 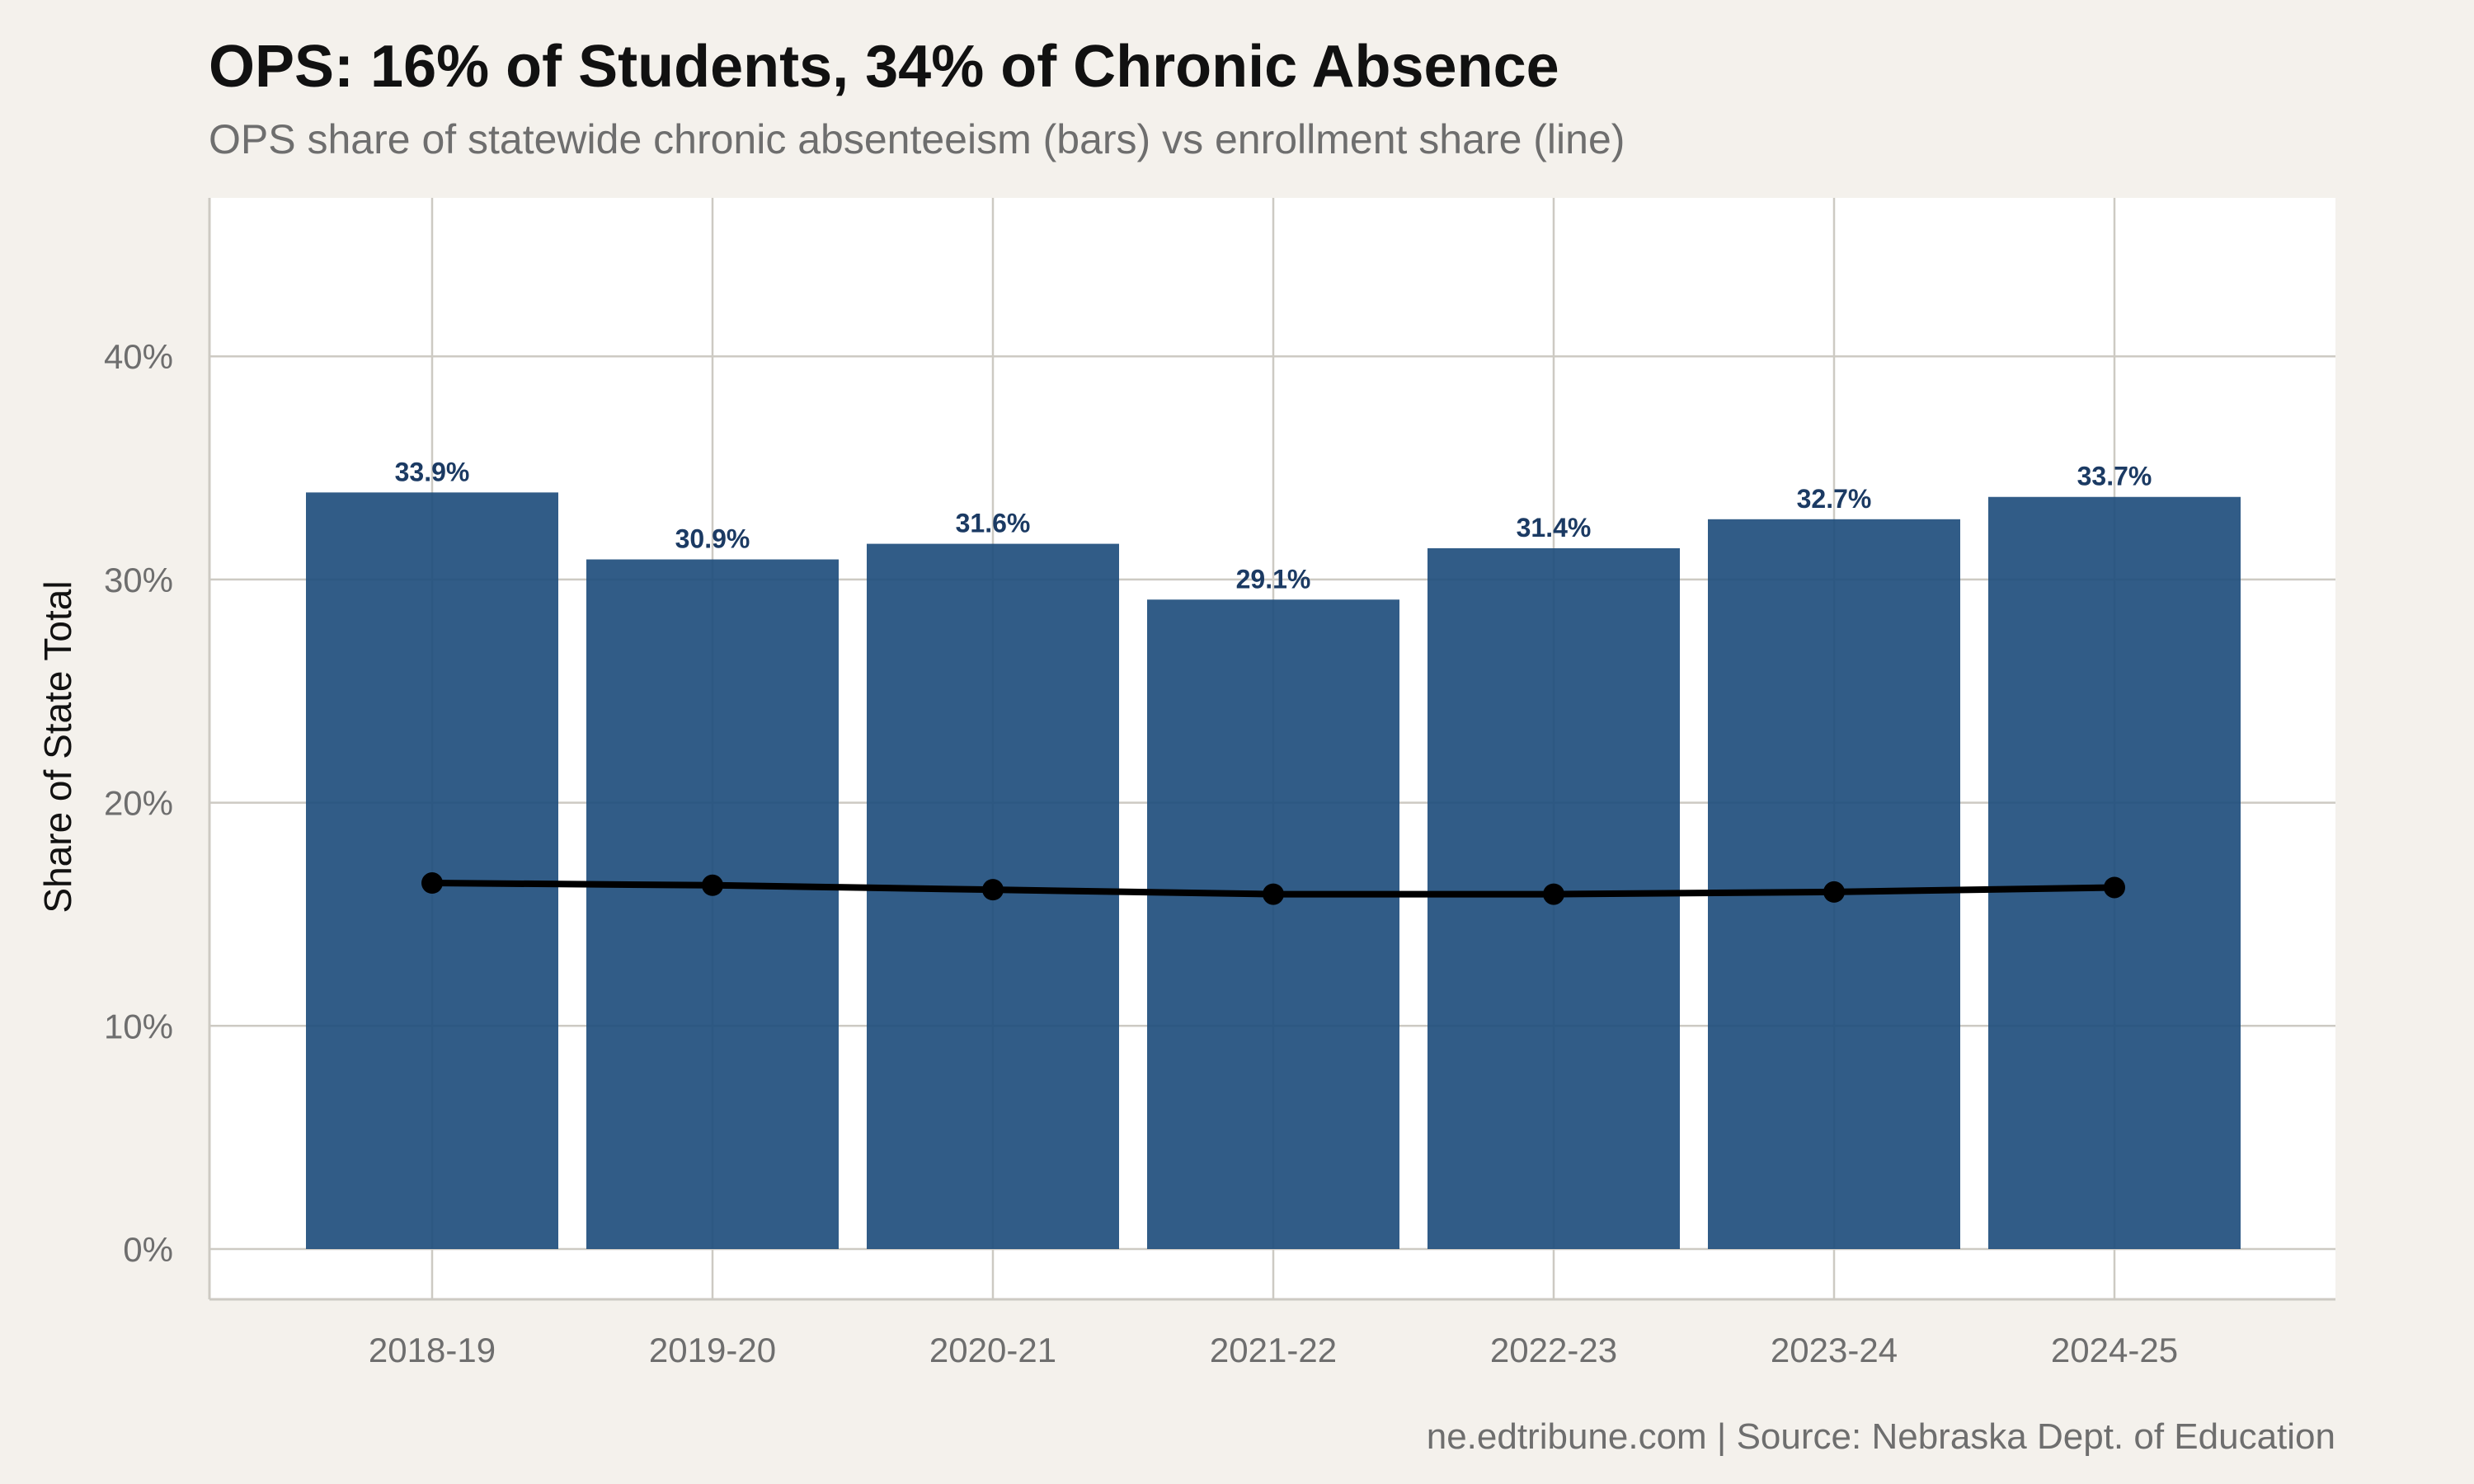 I want to click on bar-data-label: 30.9%, so click(x=712, y=539).